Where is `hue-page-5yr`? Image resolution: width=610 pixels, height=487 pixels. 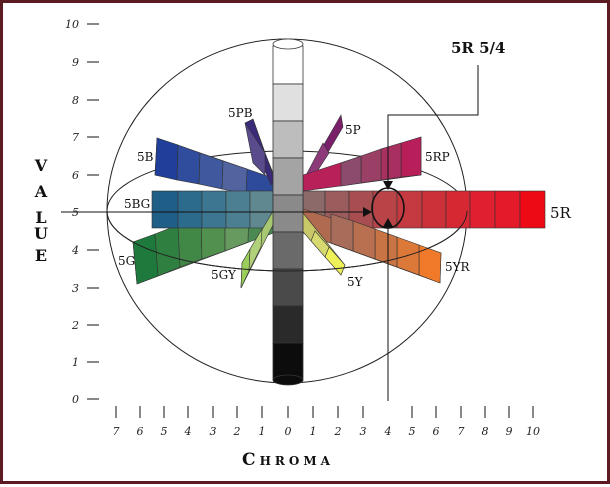
hue-page-5yr is located at coordinates (372, 246).